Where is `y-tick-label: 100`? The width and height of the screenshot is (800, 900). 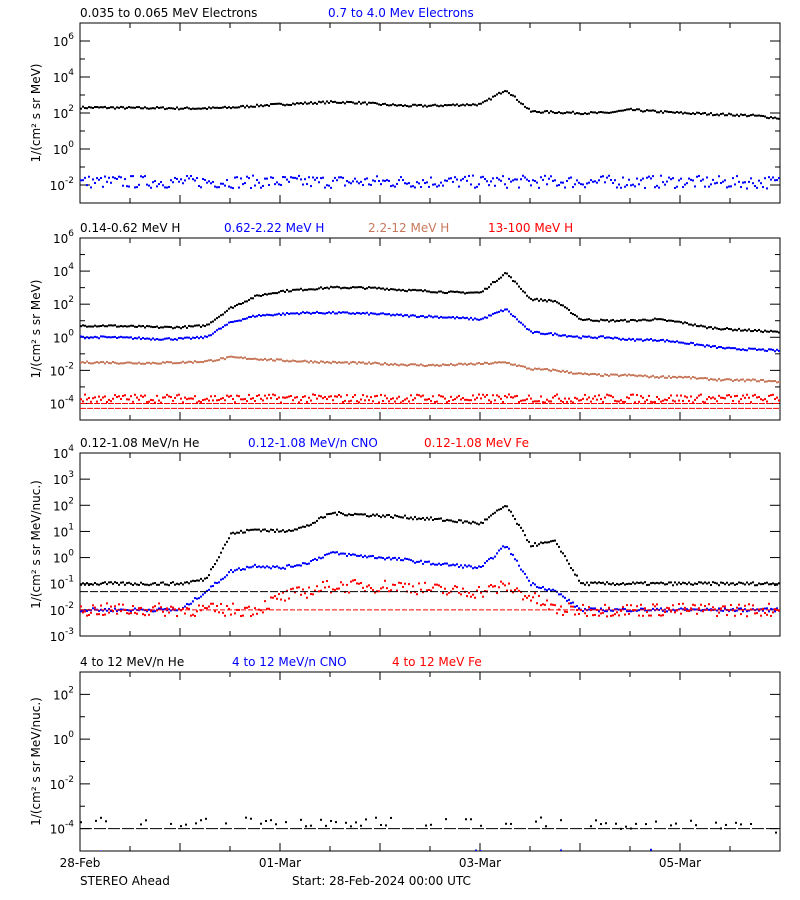 y-tick-label: 100 is located at coordinates (63, 557).